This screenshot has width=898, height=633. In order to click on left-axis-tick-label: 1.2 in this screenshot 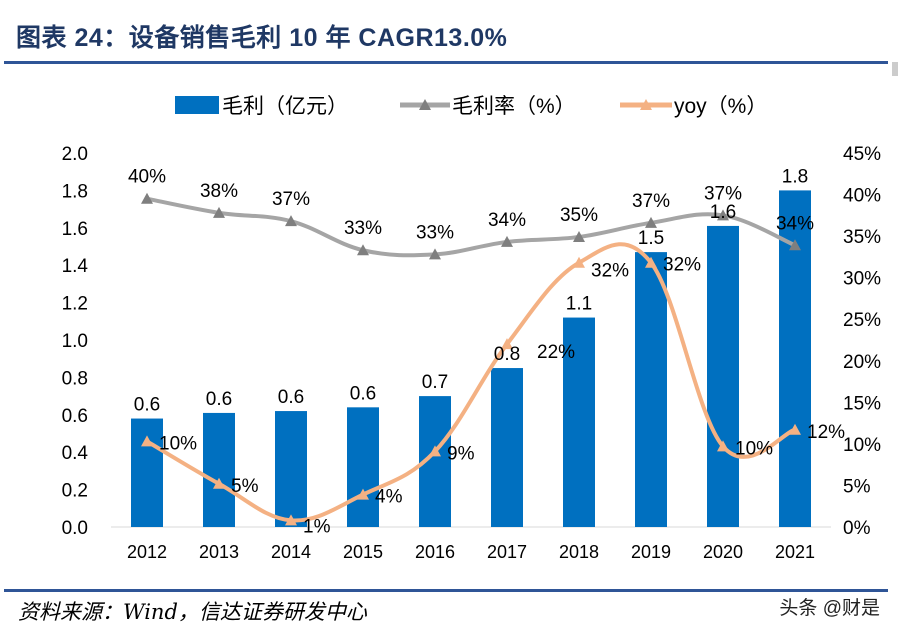, I will do `click(75, 304)`.